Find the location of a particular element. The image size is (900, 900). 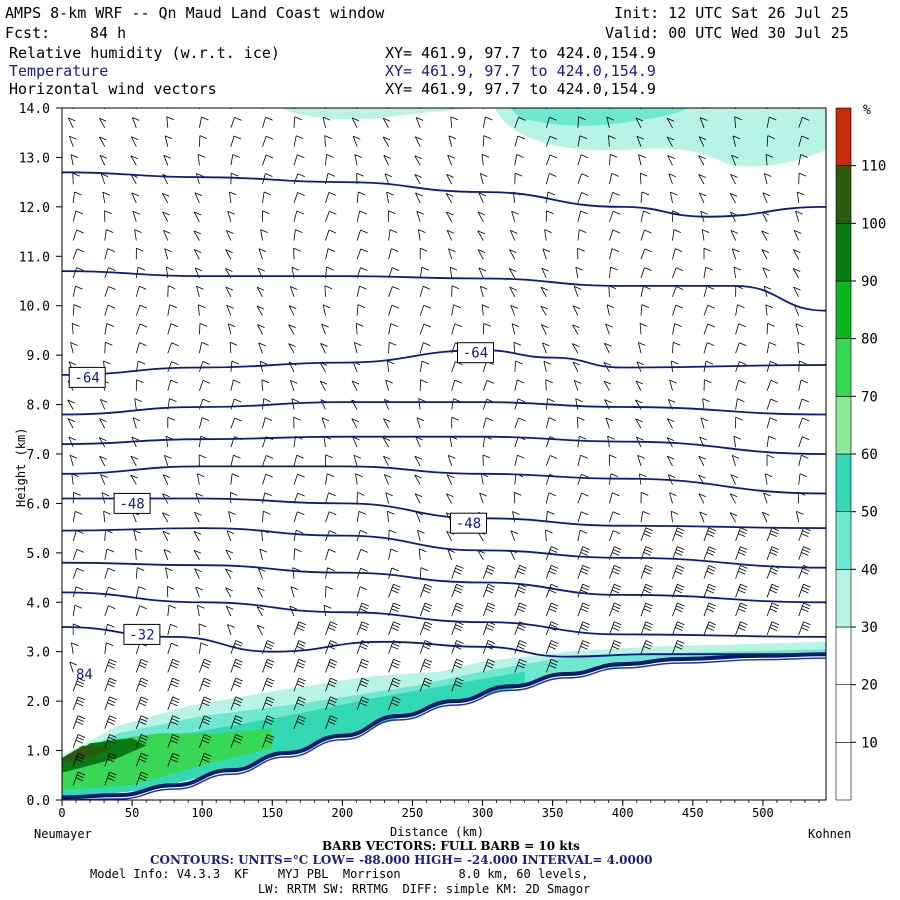

isotherm-line is located at coordinates (444, 614).